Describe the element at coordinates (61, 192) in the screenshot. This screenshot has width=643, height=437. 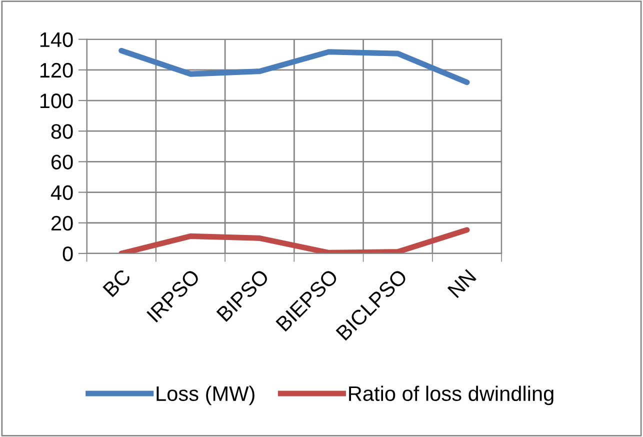
I see `y-tick-label: 40` at that location.